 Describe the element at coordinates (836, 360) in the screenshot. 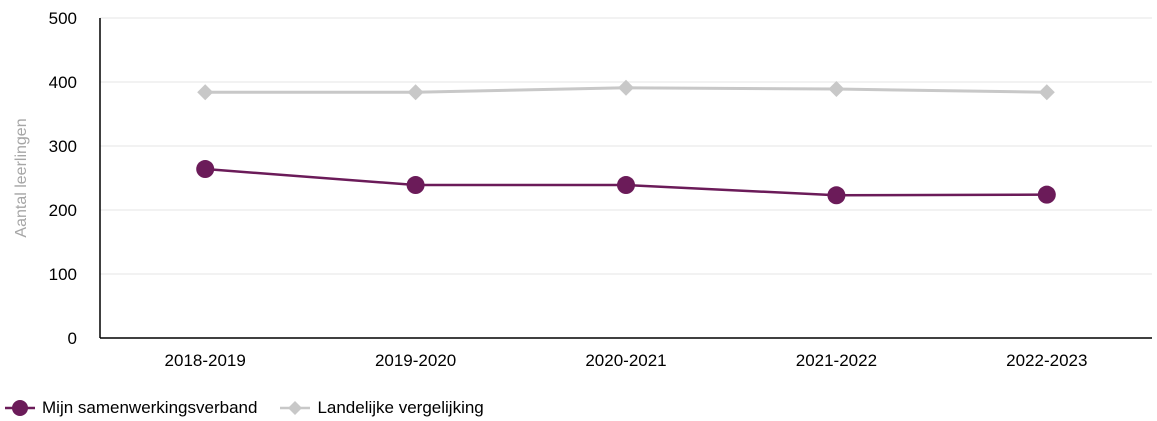

I see `x-tick-label: 2021-2022` at that location.